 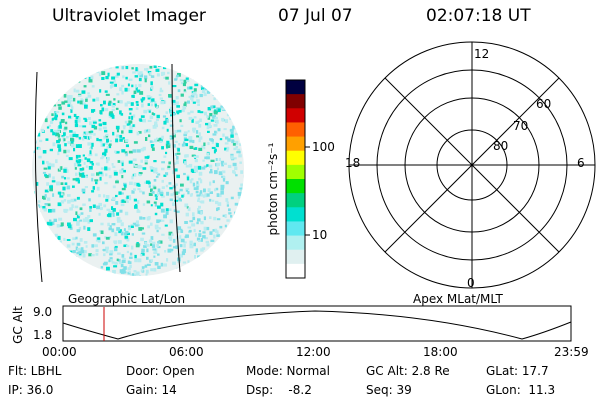 What do you see at coordinates (315, 16) in the screenshot?
I see `date-label: 07 Jul 07` at bounding box center [315, 16].